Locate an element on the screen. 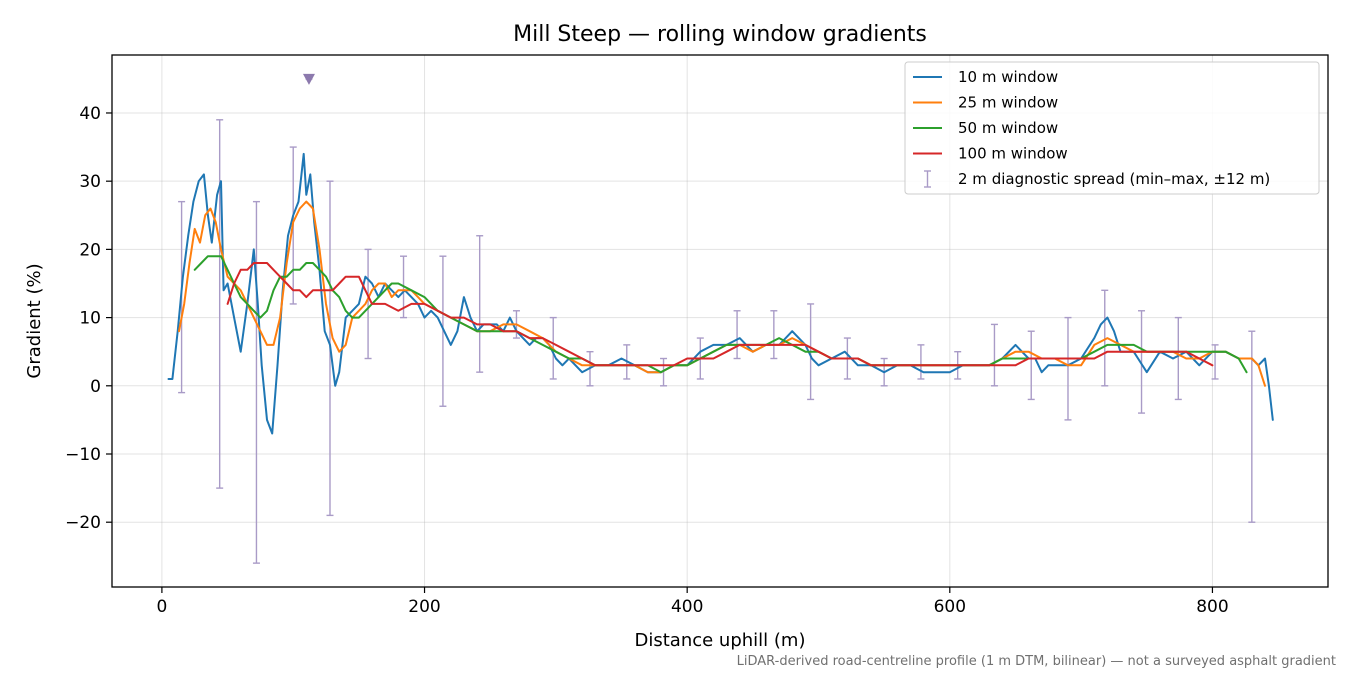 The height and width of the screenshot is (675, 1350). x-tick-label: 200 is located at coordinates (424, 607).